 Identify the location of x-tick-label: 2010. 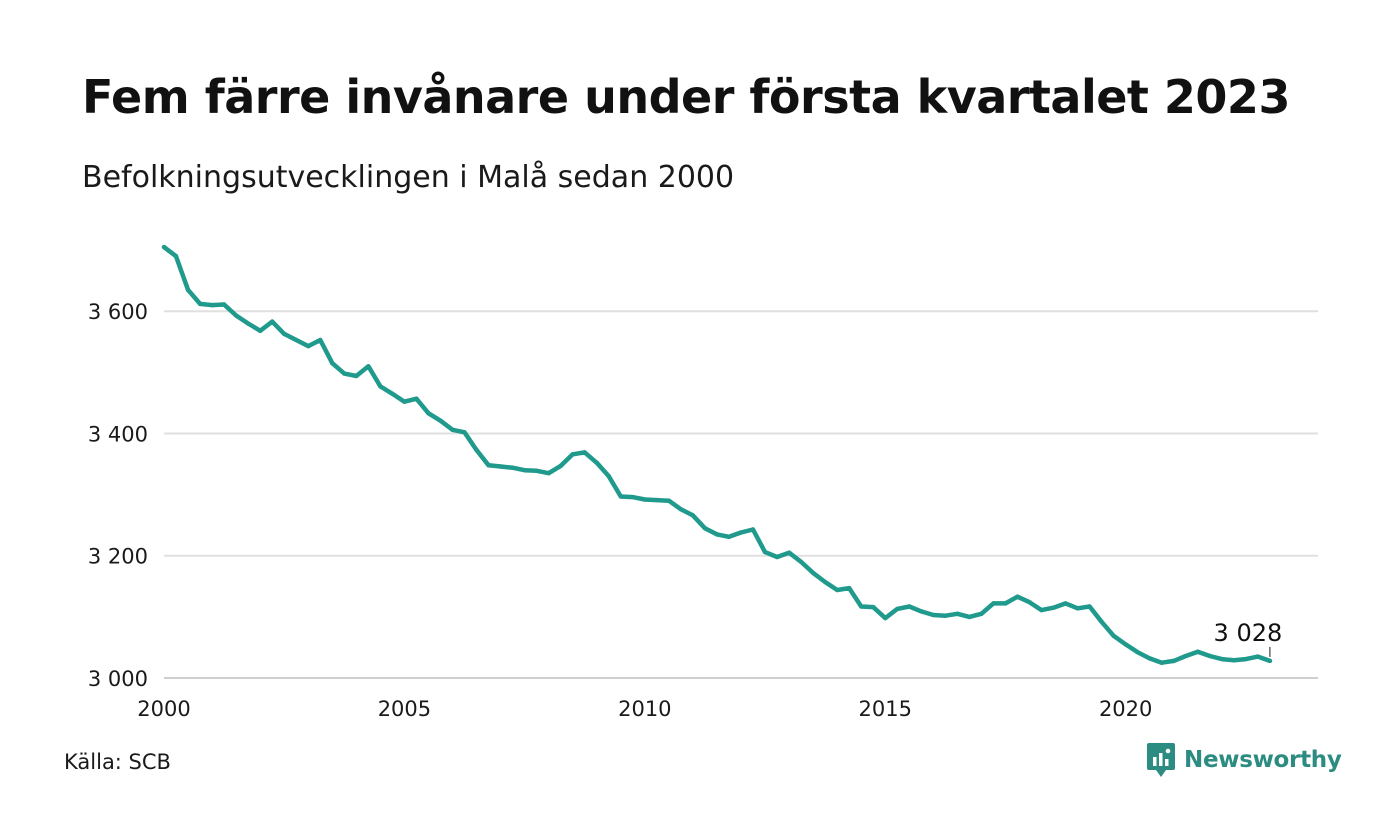
(644, 709).